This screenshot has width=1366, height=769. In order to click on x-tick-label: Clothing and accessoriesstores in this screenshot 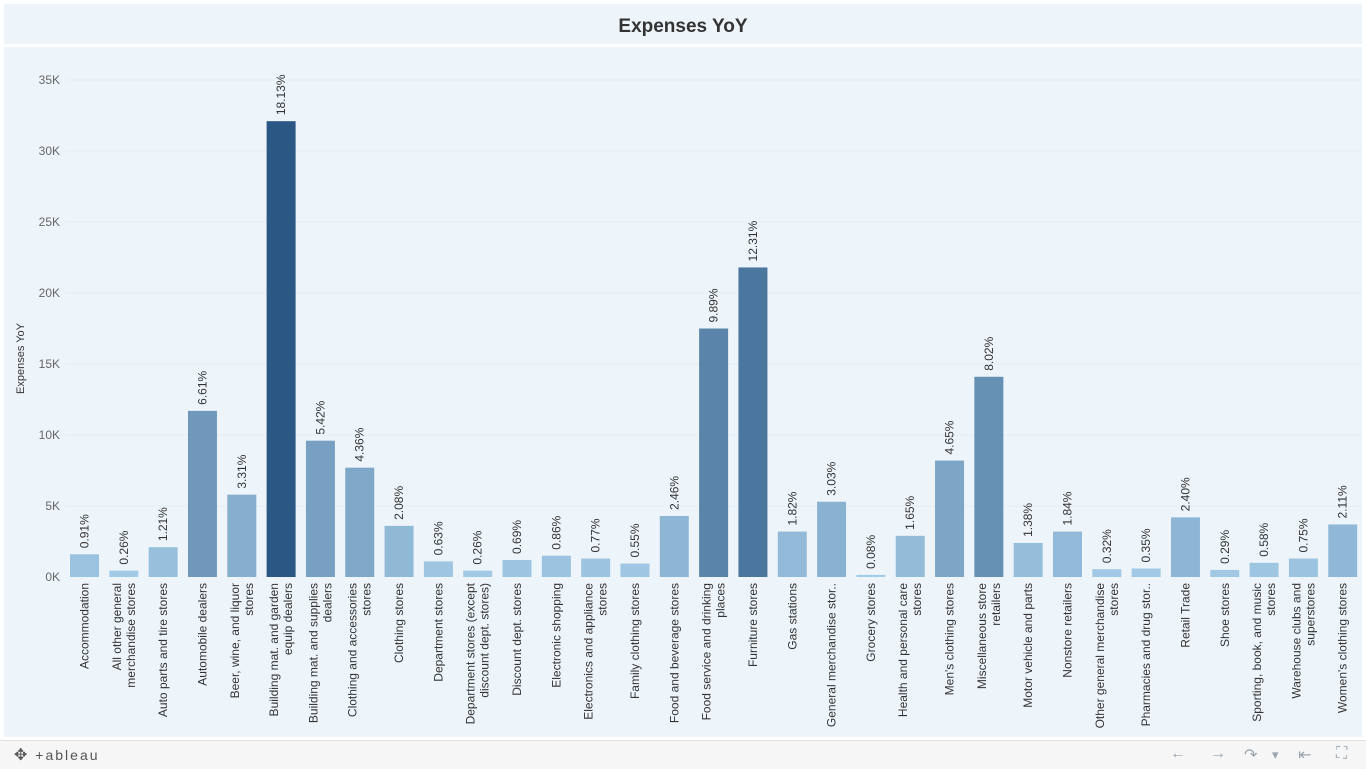, I will do `click(360, 650)`.